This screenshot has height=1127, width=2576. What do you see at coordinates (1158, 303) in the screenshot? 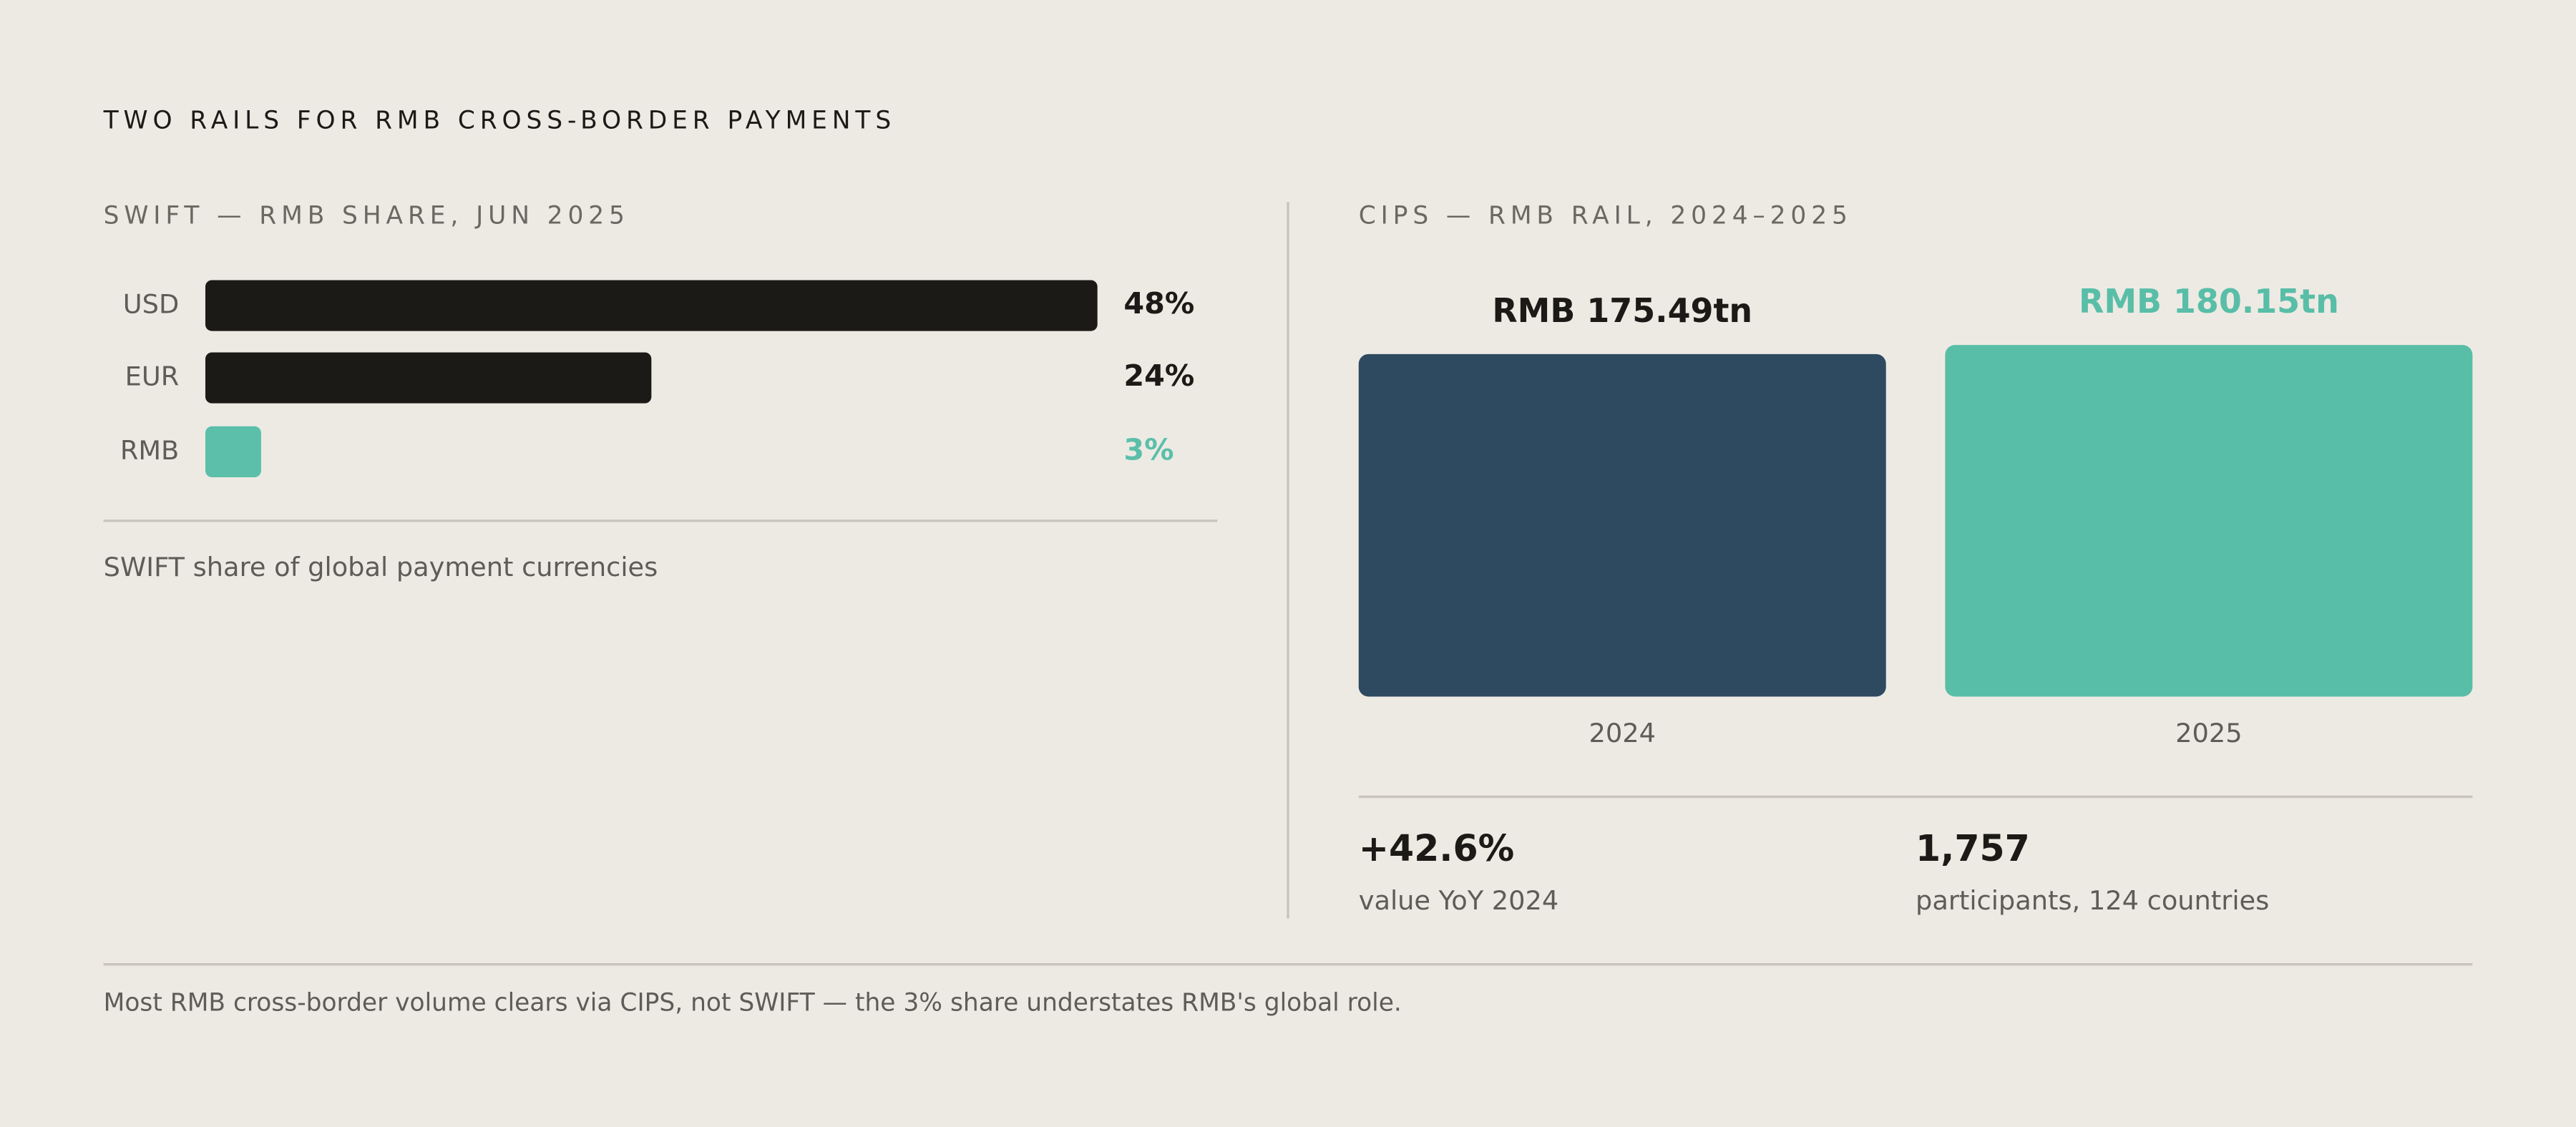
I see `value-label: 48%` at bounding box center [1158, 303].